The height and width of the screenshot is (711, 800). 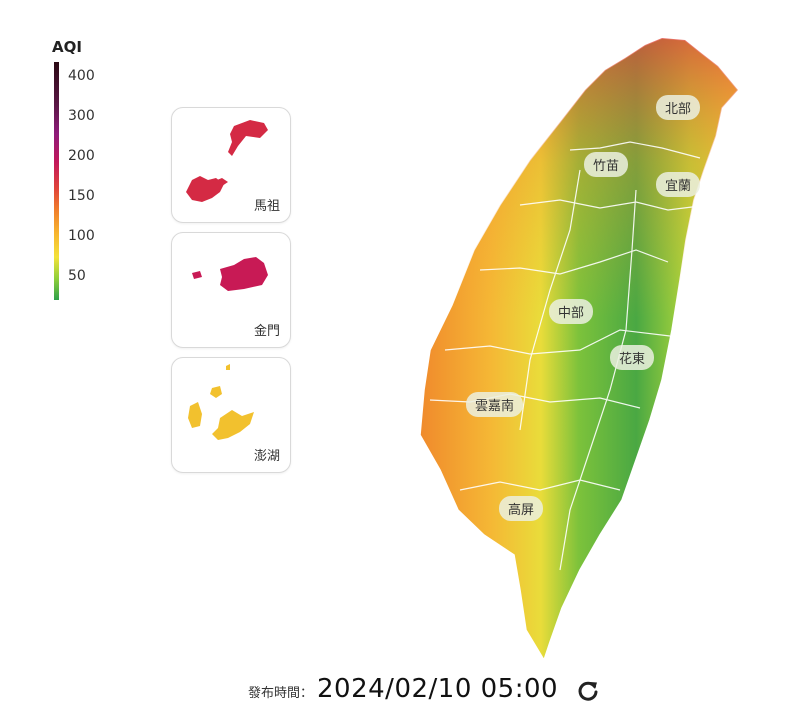 What do you see at coordinates (588, 691) in the screenshot?
I see `refresh-icon` at bounding box center [588, 691].